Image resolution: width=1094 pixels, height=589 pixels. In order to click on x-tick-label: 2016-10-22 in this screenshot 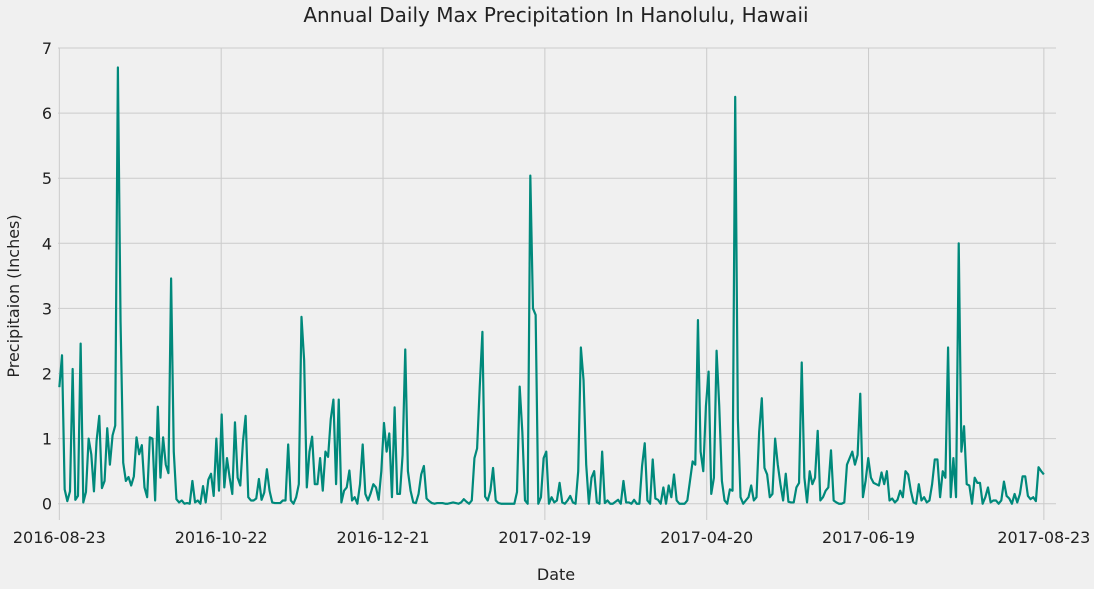, I will do `click(221, 537)`.